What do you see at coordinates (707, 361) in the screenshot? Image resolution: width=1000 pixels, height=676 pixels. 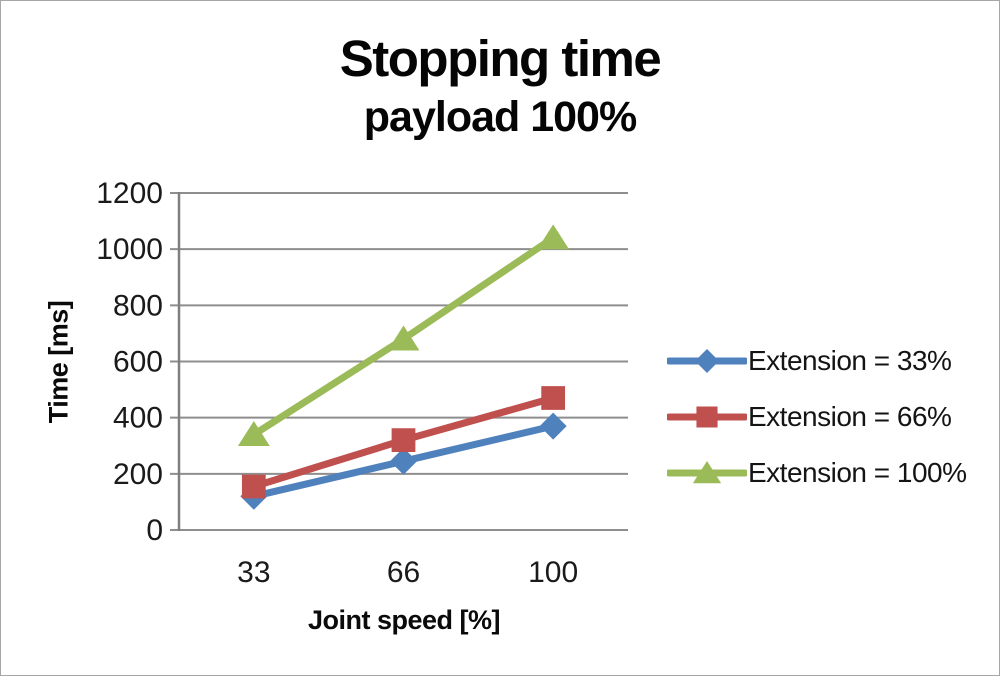 I see `legend-diamond-marker-icon` at bounding box center [707, 361].